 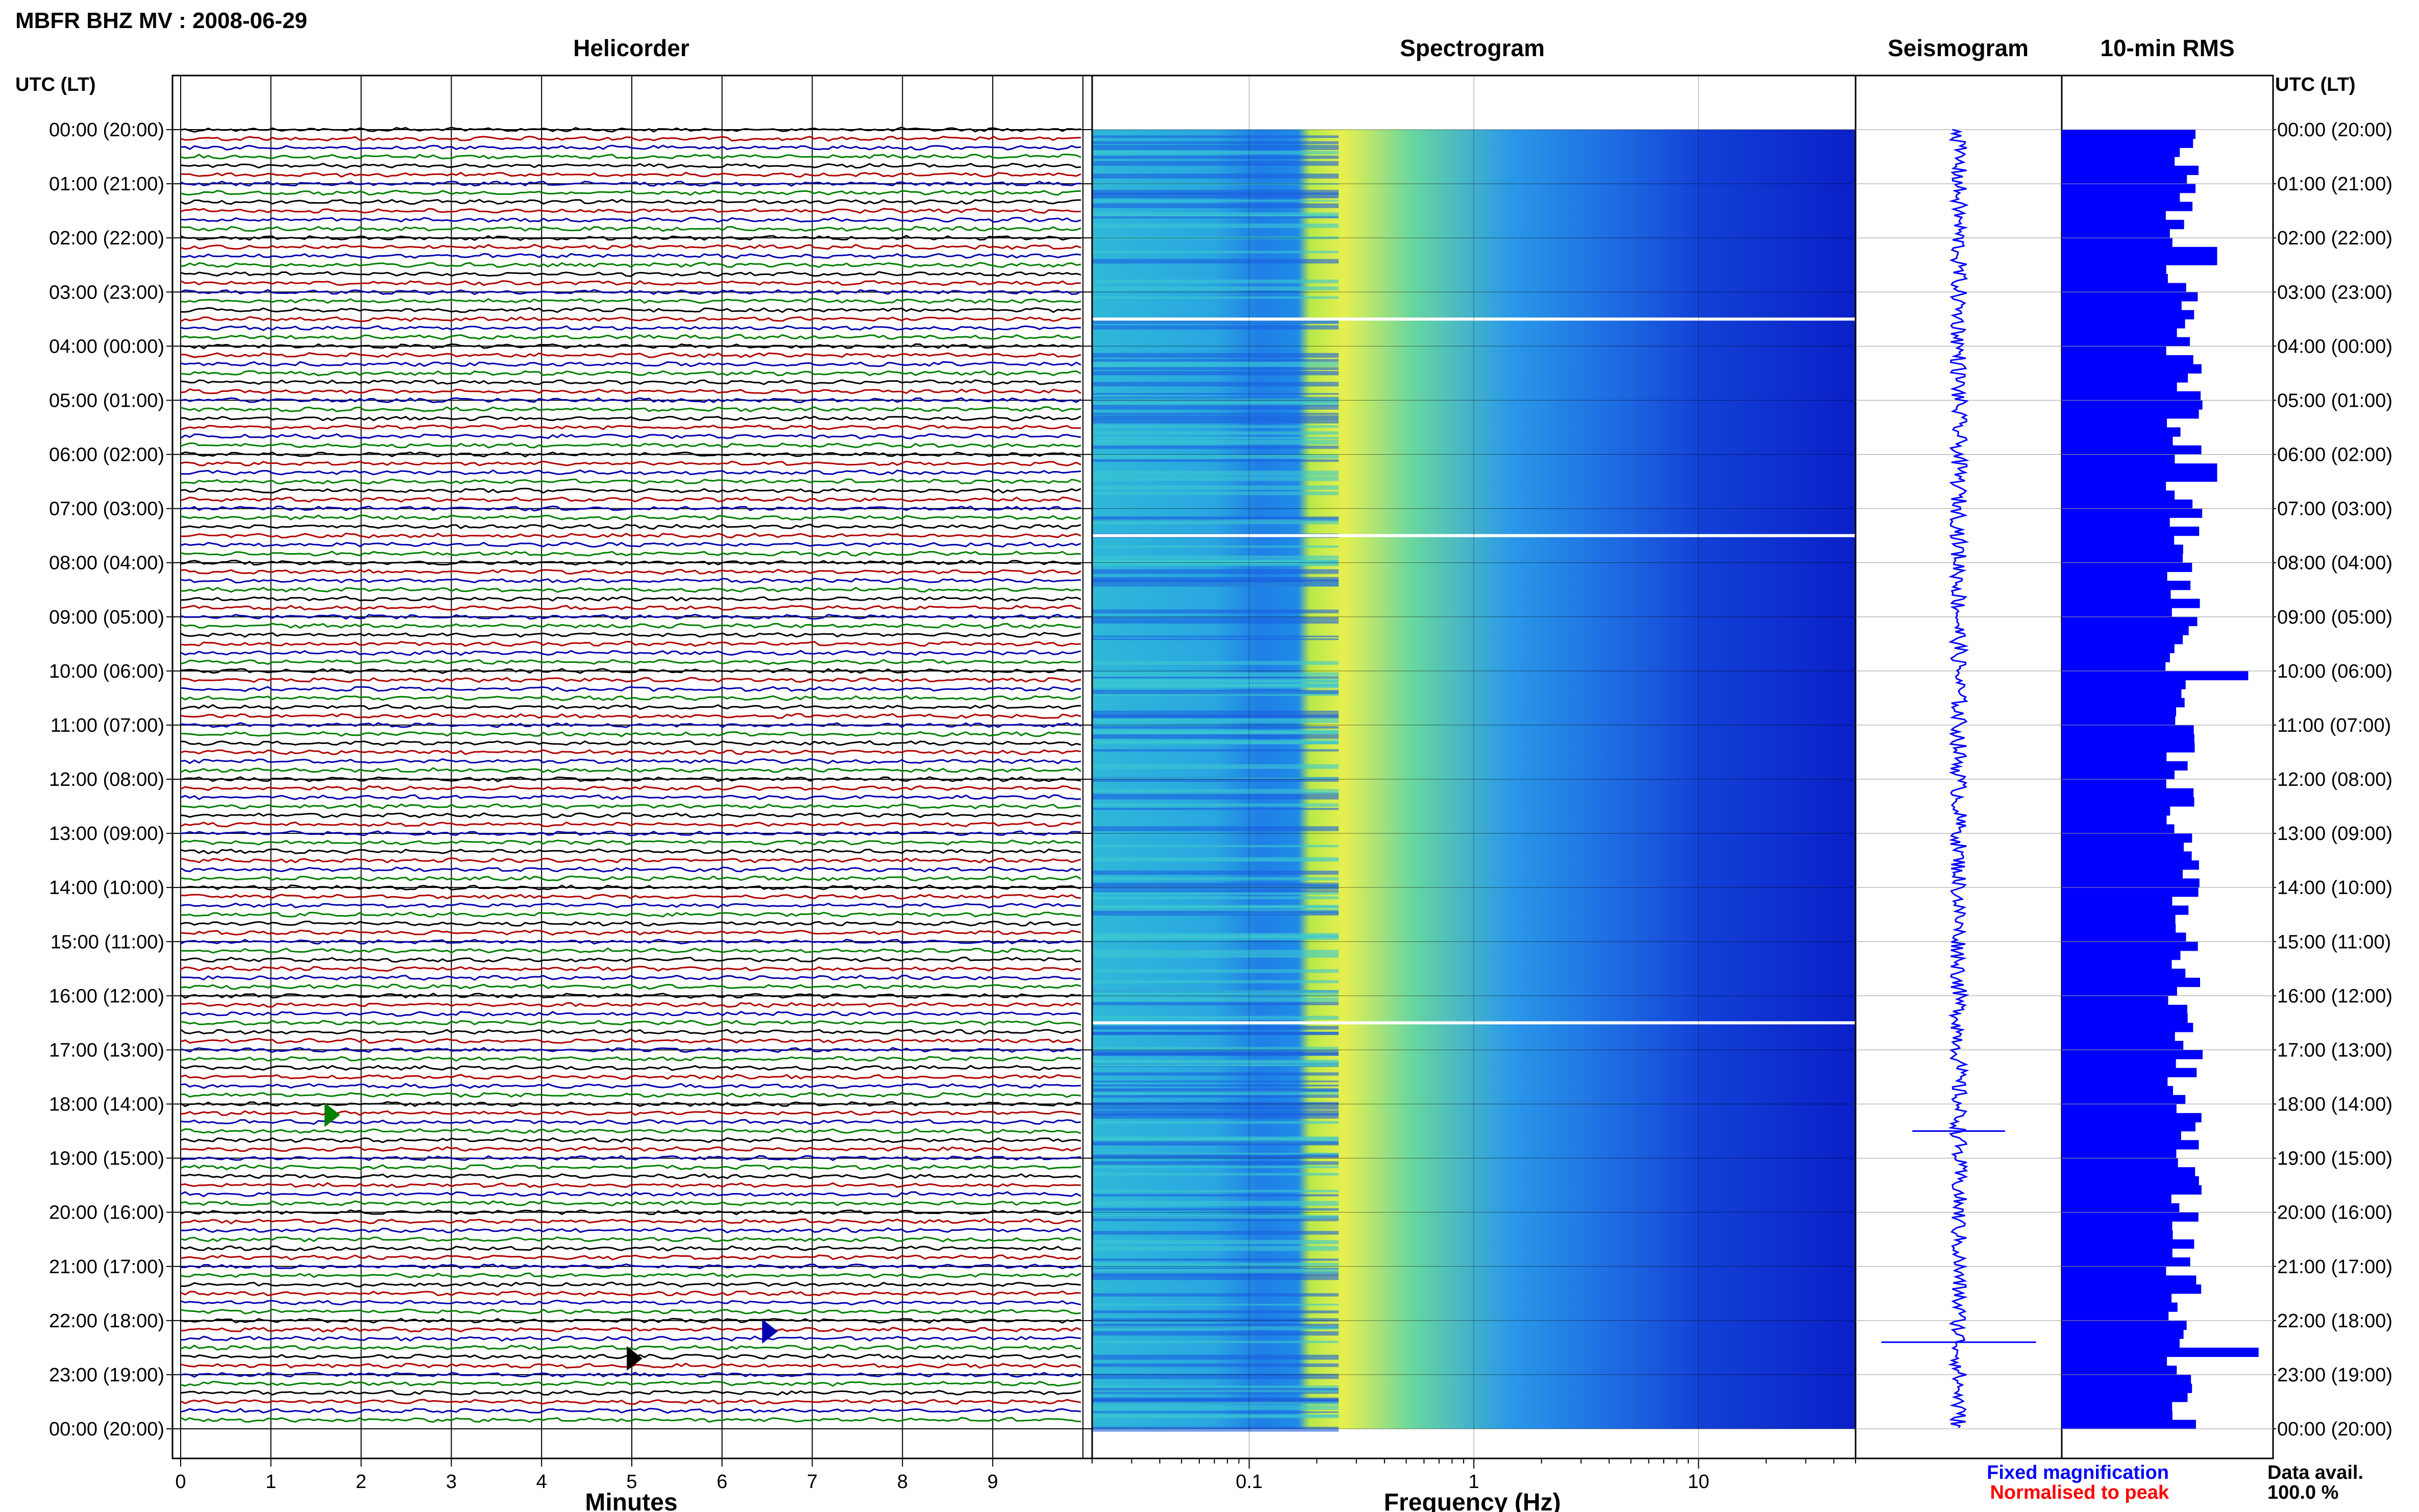 What do you see at coordinates (2079, 1492) in the screenshot?
I see `normalised-label: Normalised to peak` at bounding box center [2079, 1492].